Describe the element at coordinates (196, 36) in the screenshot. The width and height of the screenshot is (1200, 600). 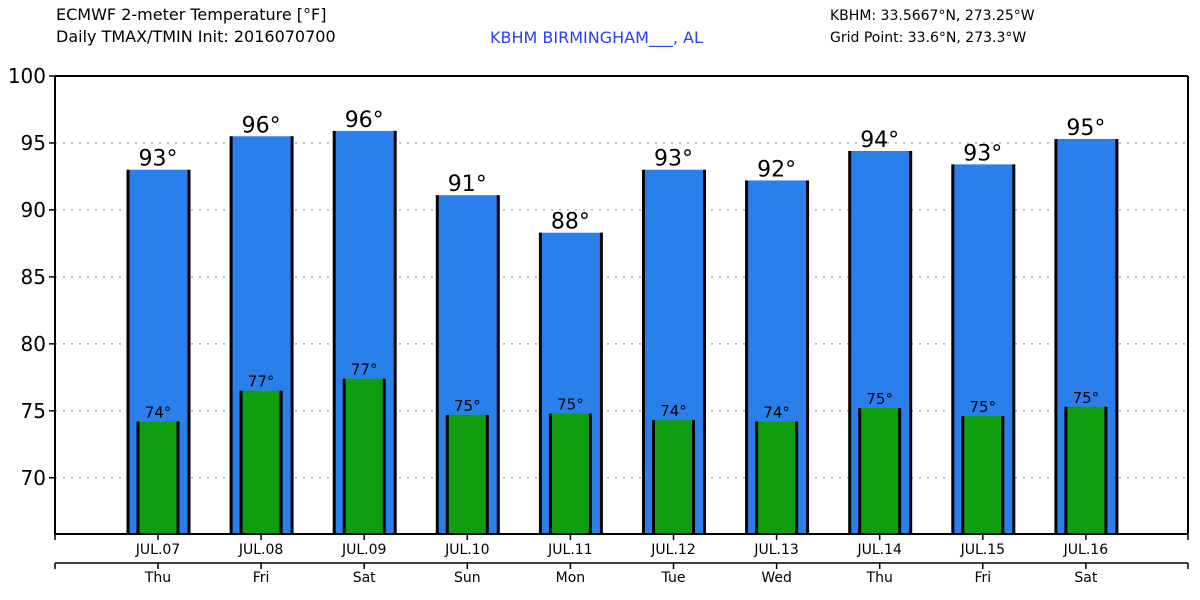
I see `chart-subtitle: Daily TMAX/TMIN Init: 2016070700` at that location.